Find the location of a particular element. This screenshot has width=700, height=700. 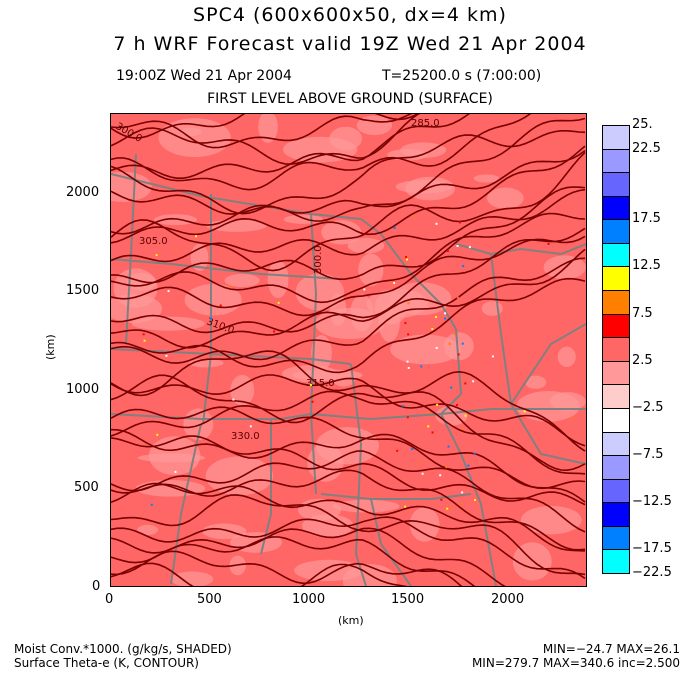

contour-label: 315.0 is located at coordinates (320, 383).